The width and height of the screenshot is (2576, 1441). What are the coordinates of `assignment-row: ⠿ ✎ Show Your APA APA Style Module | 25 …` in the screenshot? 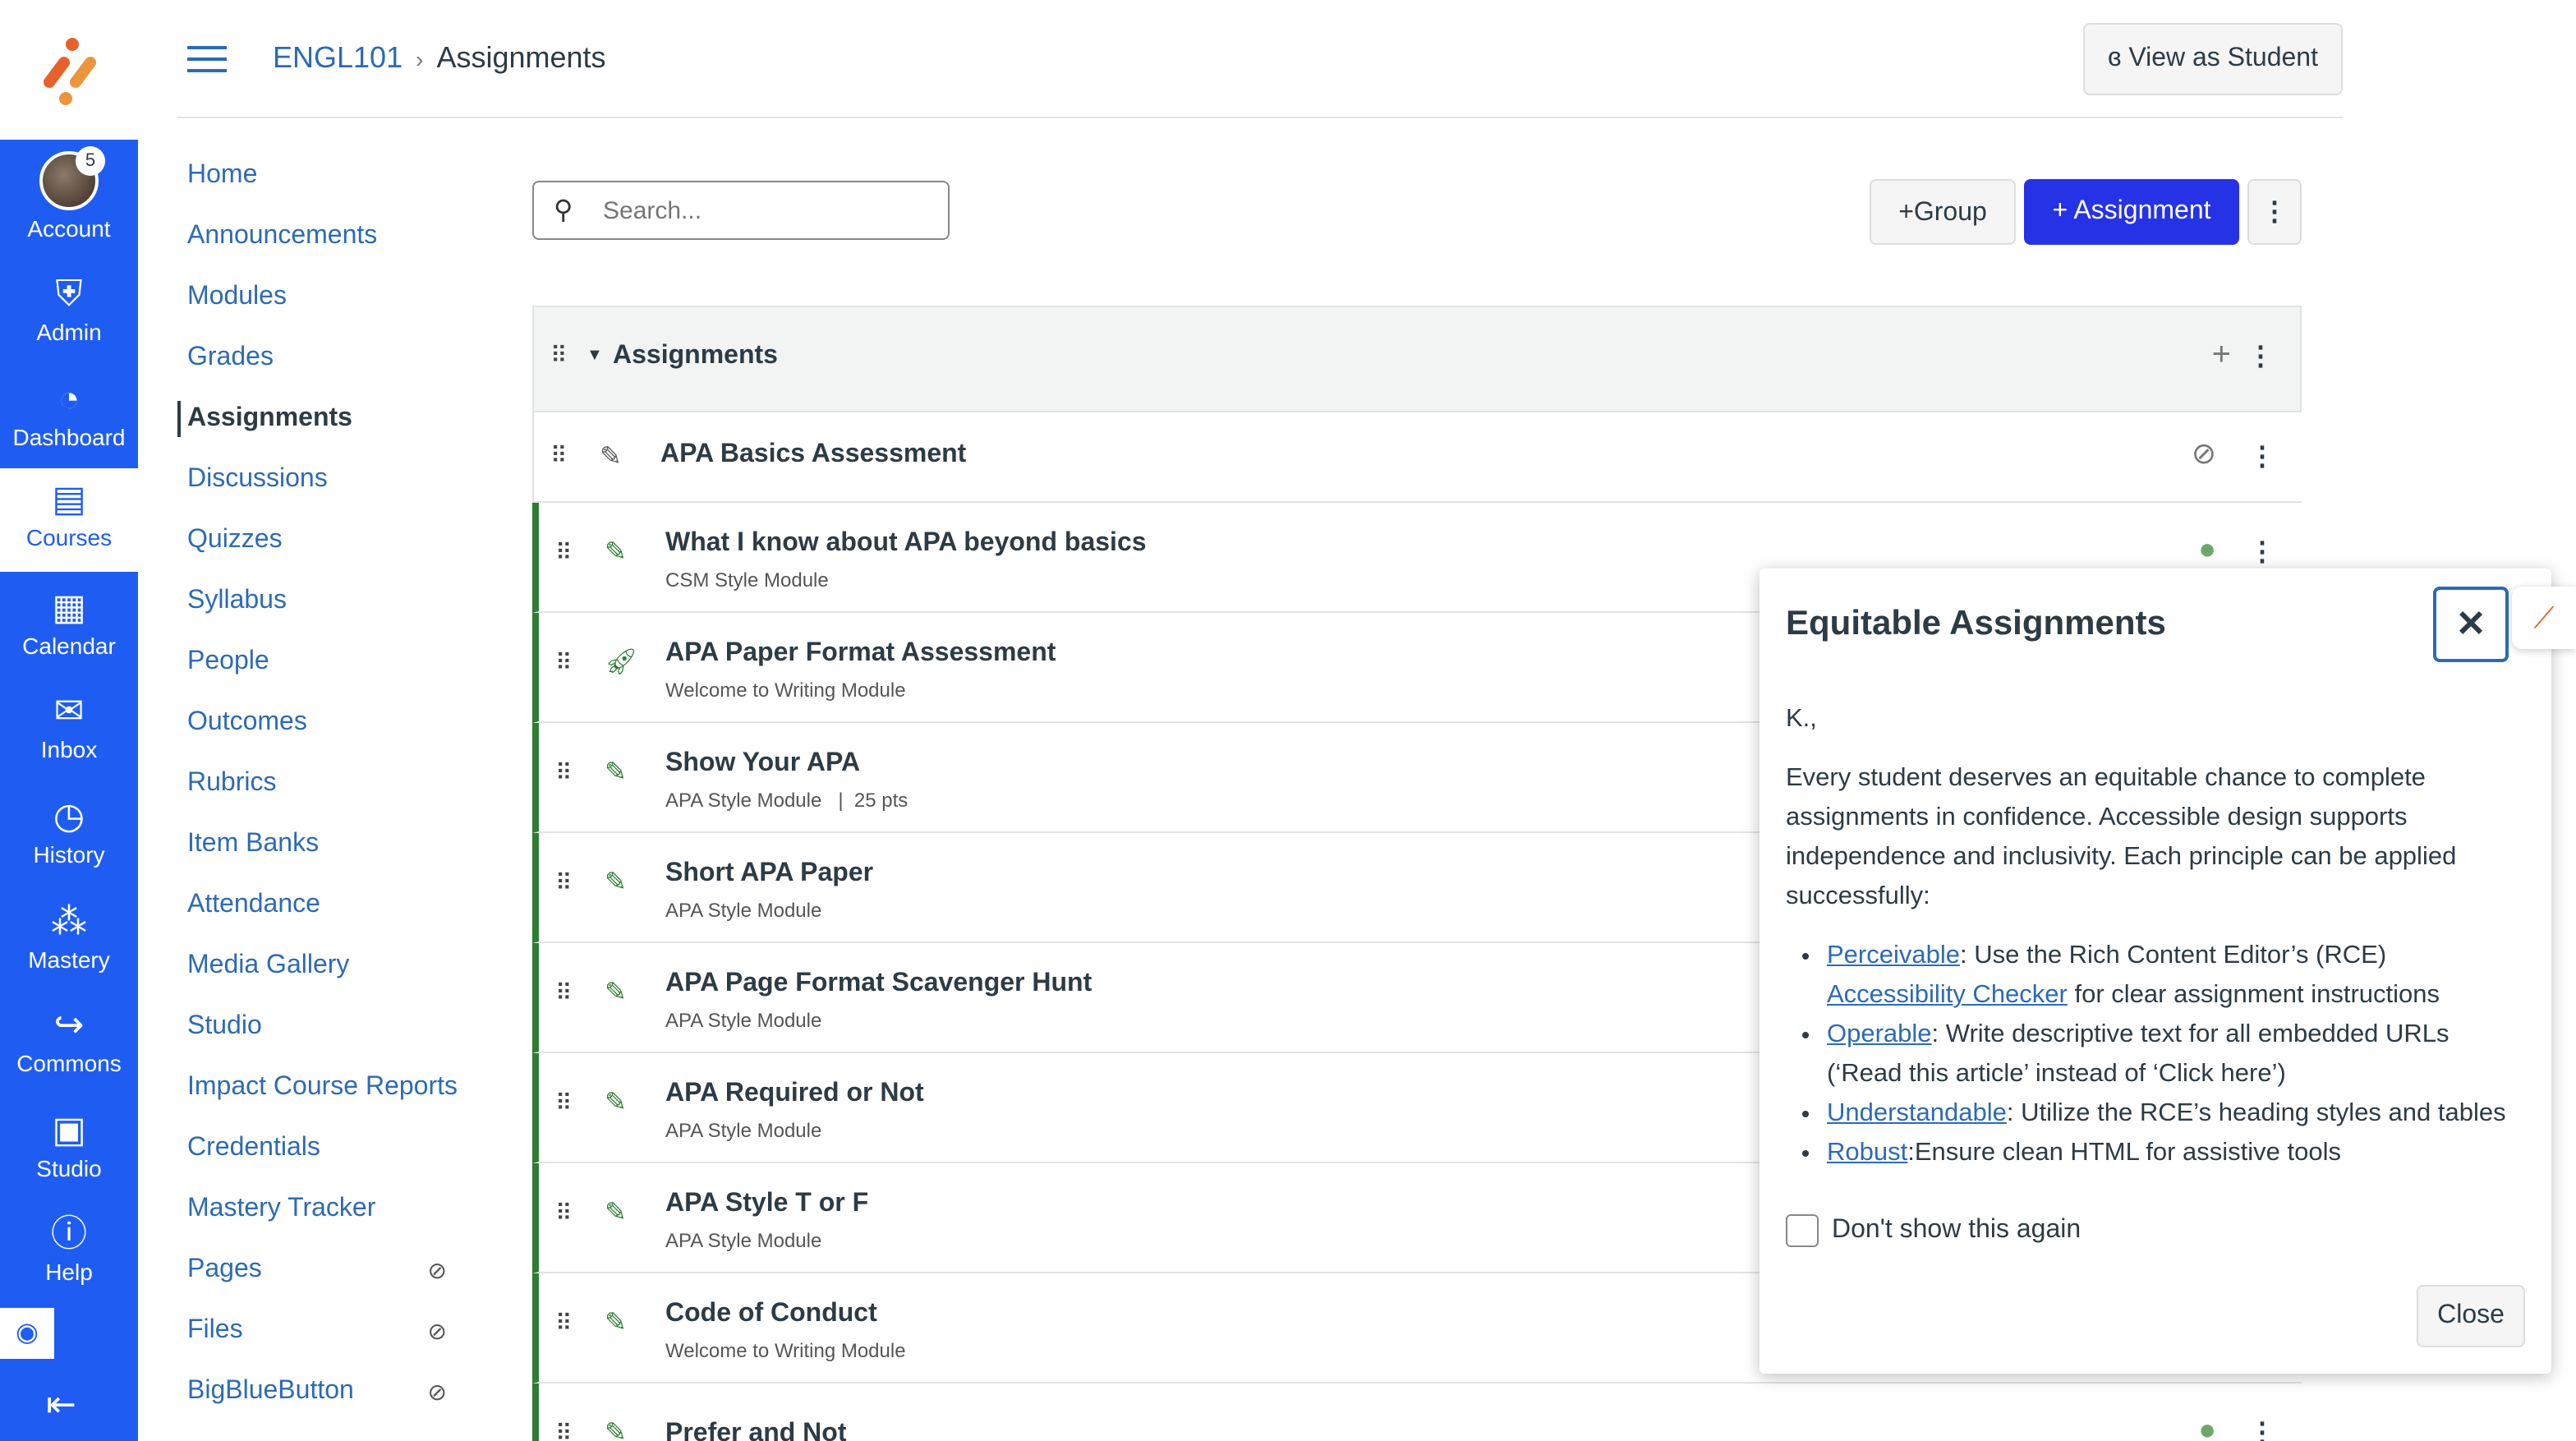 It's located at (1417, 778).